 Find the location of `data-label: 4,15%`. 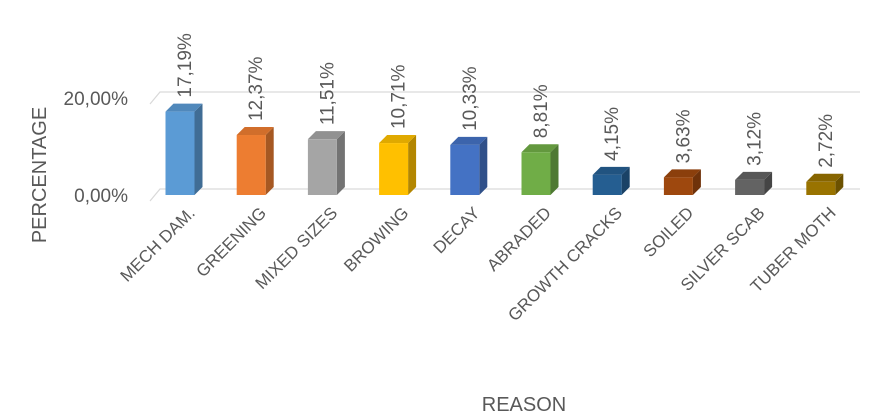

data-label: 4,15% is located at coordinates (612, 134).